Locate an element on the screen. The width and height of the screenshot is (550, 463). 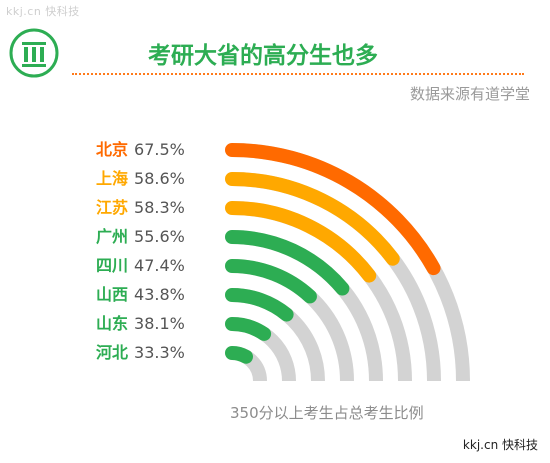
title-divider is located at coordinates (298, 74).